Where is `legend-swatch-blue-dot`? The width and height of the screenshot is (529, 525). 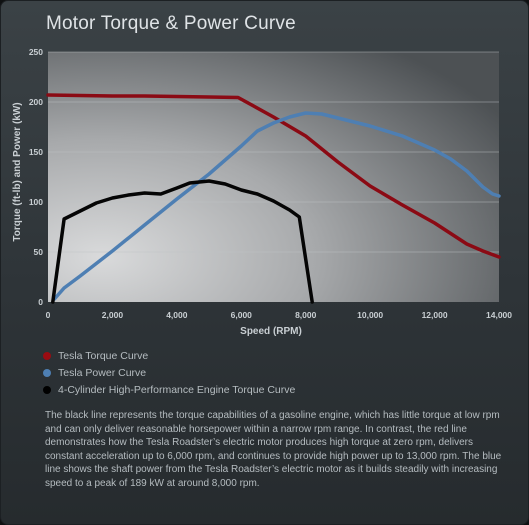 legend-swatch-blue-dot is located at coordinates (47, 372).